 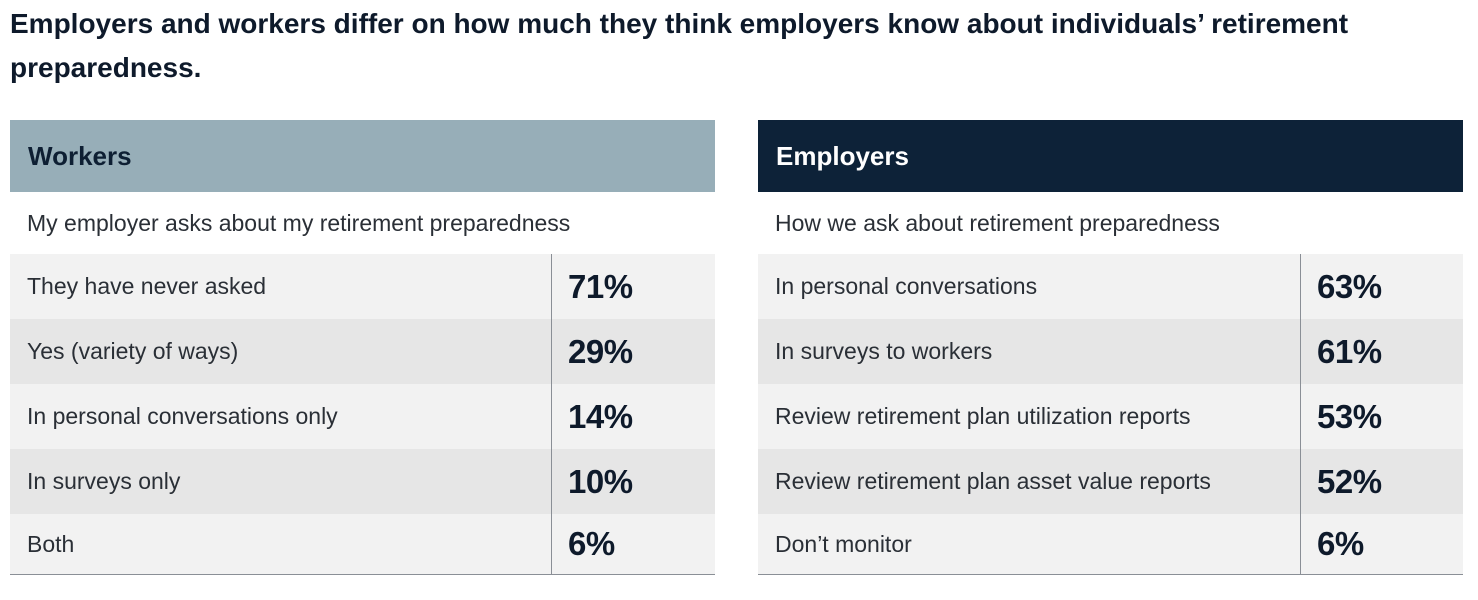 I want to click on row-value: 14%, so click(x=600, y=416).